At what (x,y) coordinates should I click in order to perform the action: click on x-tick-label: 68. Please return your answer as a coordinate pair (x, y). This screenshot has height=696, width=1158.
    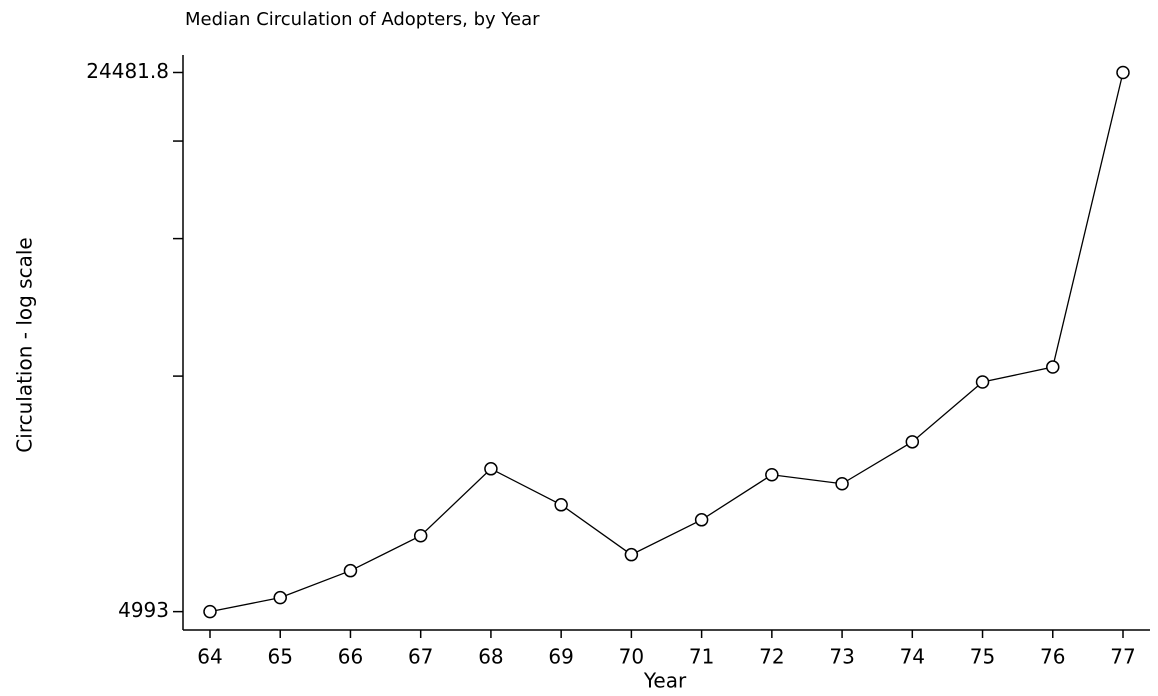
    Looking at the image, I should click on (490, 657).